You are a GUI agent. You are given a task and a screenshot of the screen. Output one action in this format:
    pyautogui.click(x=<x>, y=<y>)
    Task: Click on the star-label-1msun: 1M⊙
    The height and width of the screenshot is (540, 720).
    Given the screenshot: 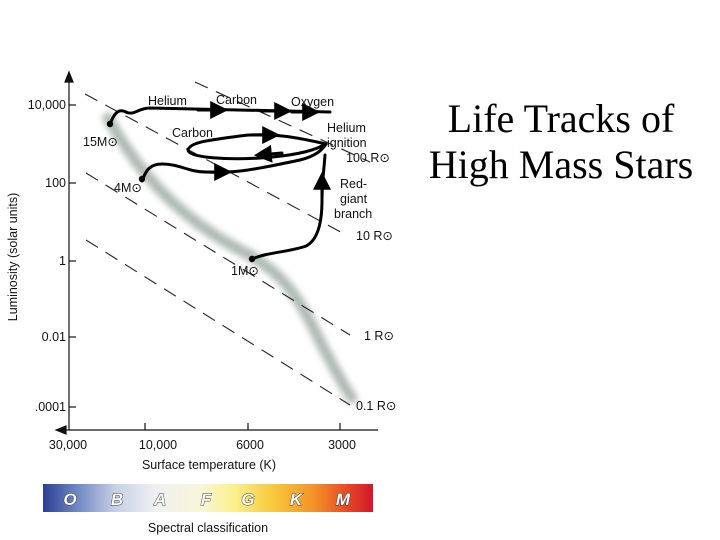 What is the action you would take?
    pyautogui.click(x=245, y=271)
    